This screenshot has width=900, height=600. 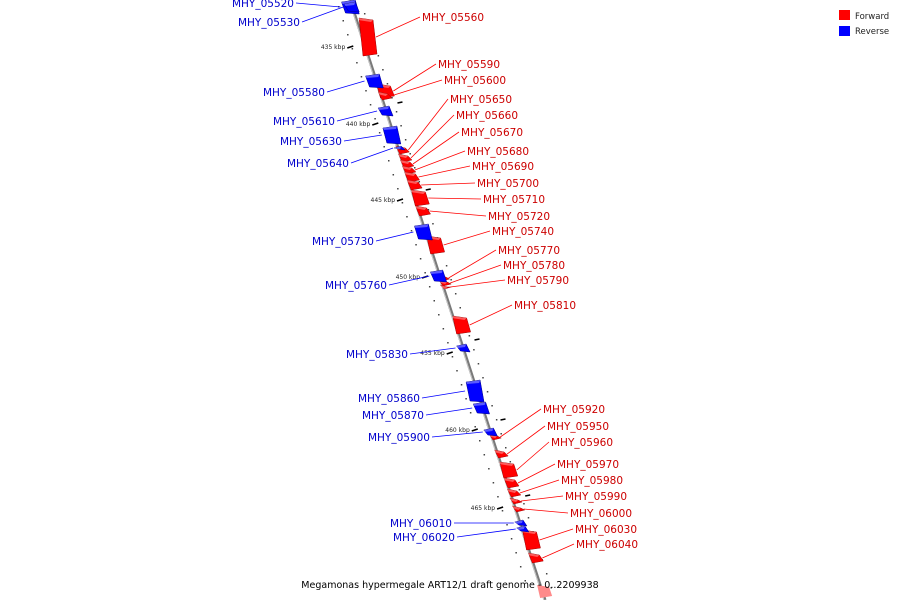 What do you see at coordinates (588, 465) in the screenshot?
I see `forward-gene-label: MHY_05970` at bounding box center [588, 465].